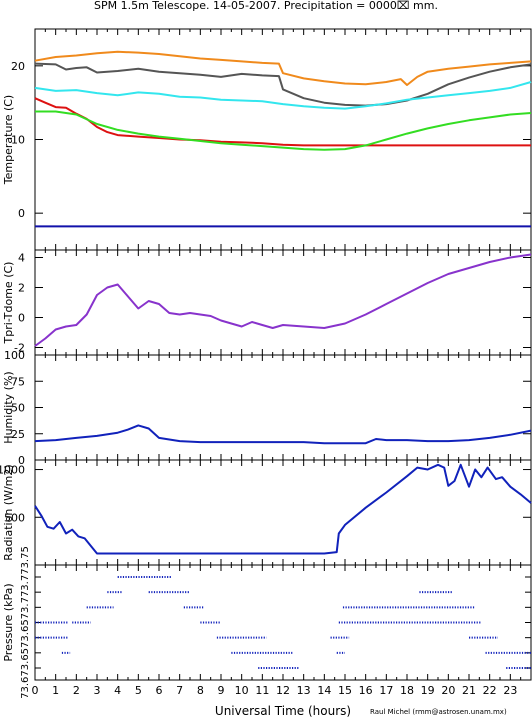  I want to click on temperature-series-cyan, so click(283, 95).